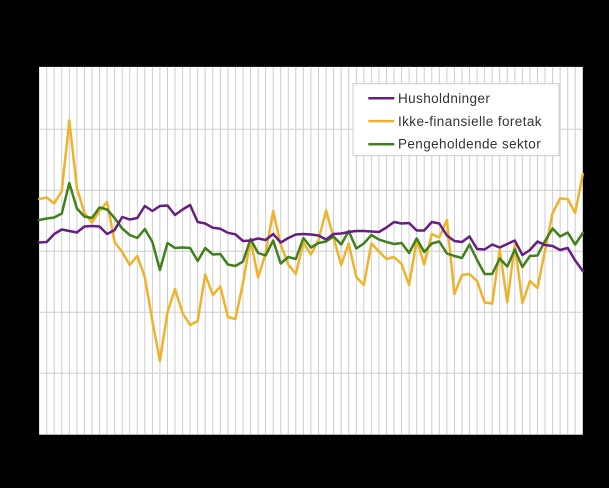 Image resolution: width=609 pixels, height=488 pixels. What do you see at coordinates (470, 121) in the screenshot?
I see `svg-text: Ikke-finansielle foretak` at bounding box center [470, 121].